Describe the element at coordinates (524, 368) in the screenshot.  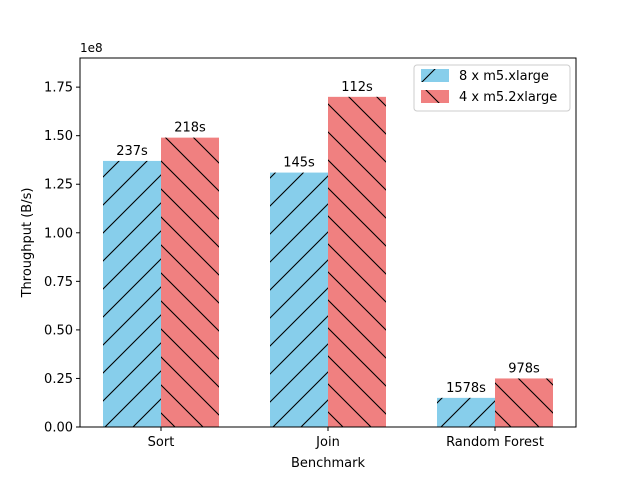
I see `bar-value-label: 978s` at that location.